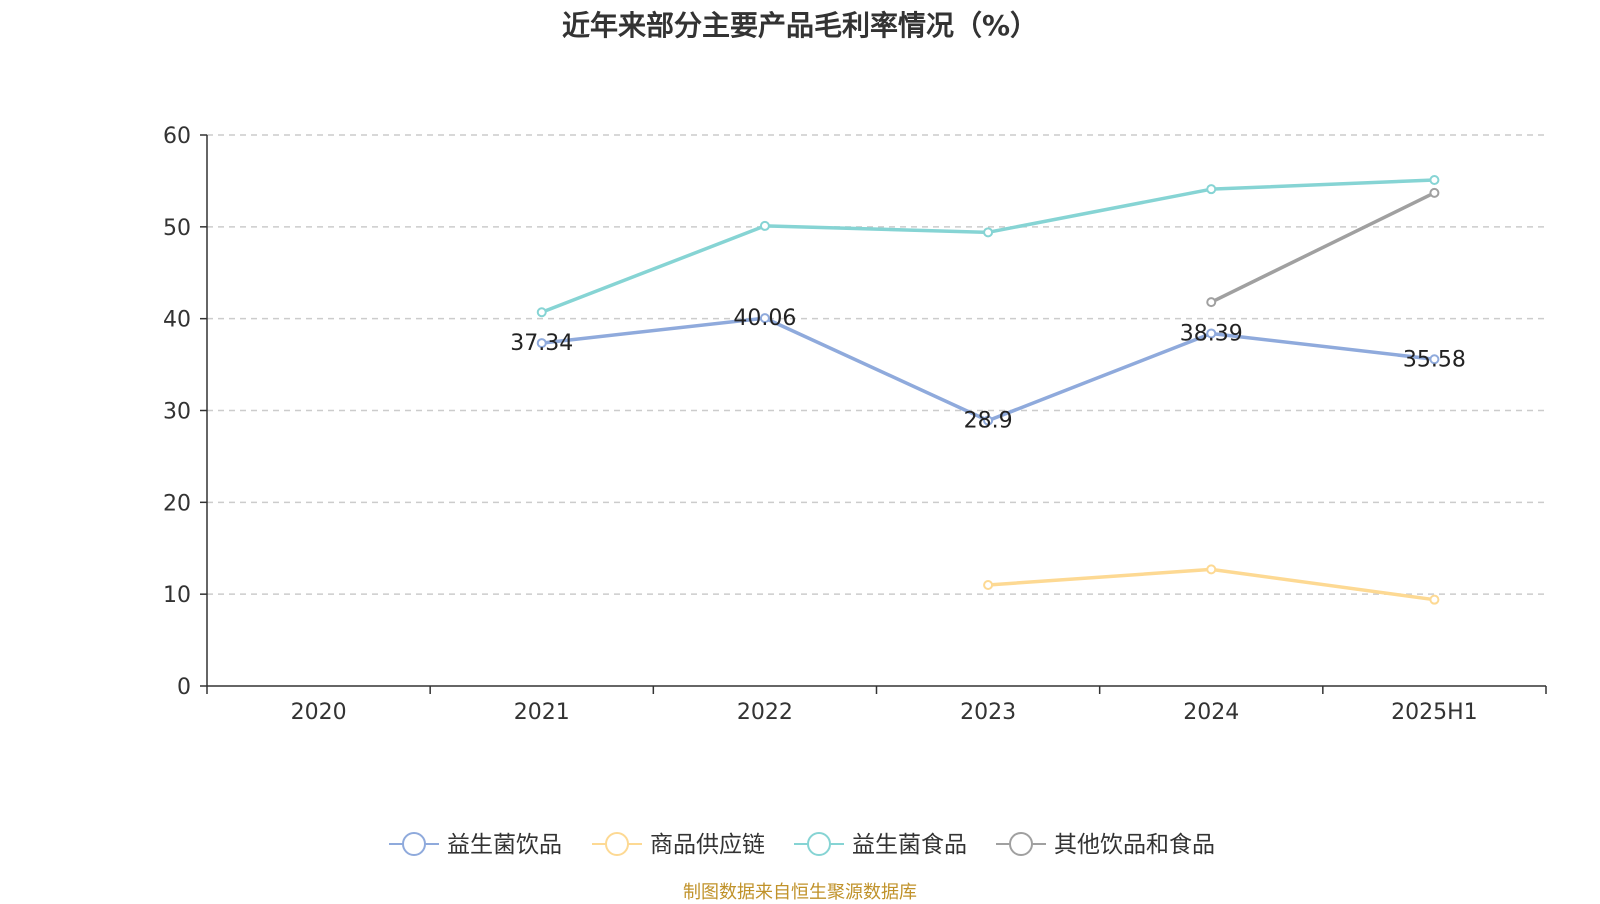  I want to click on x-tick-label-1: 2021, so click(542, 712).